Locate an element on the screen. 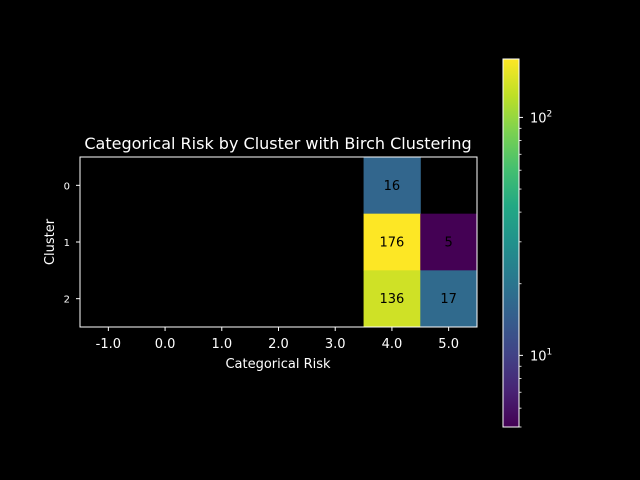  y-axis-ticks: 0 1 2 is located at coordinates (72, 243).